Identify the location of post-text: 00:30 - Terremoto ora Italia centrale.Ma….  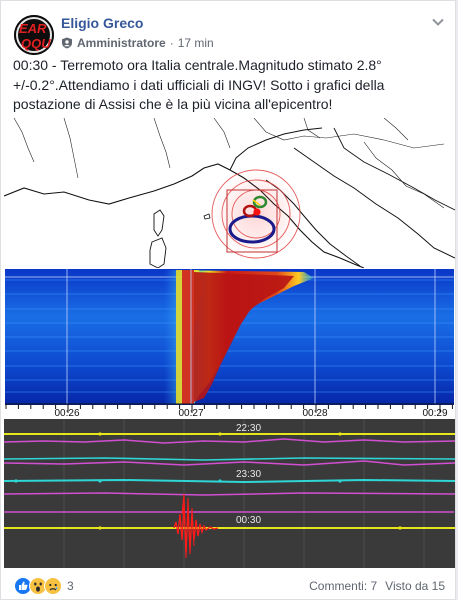
(199, 84).